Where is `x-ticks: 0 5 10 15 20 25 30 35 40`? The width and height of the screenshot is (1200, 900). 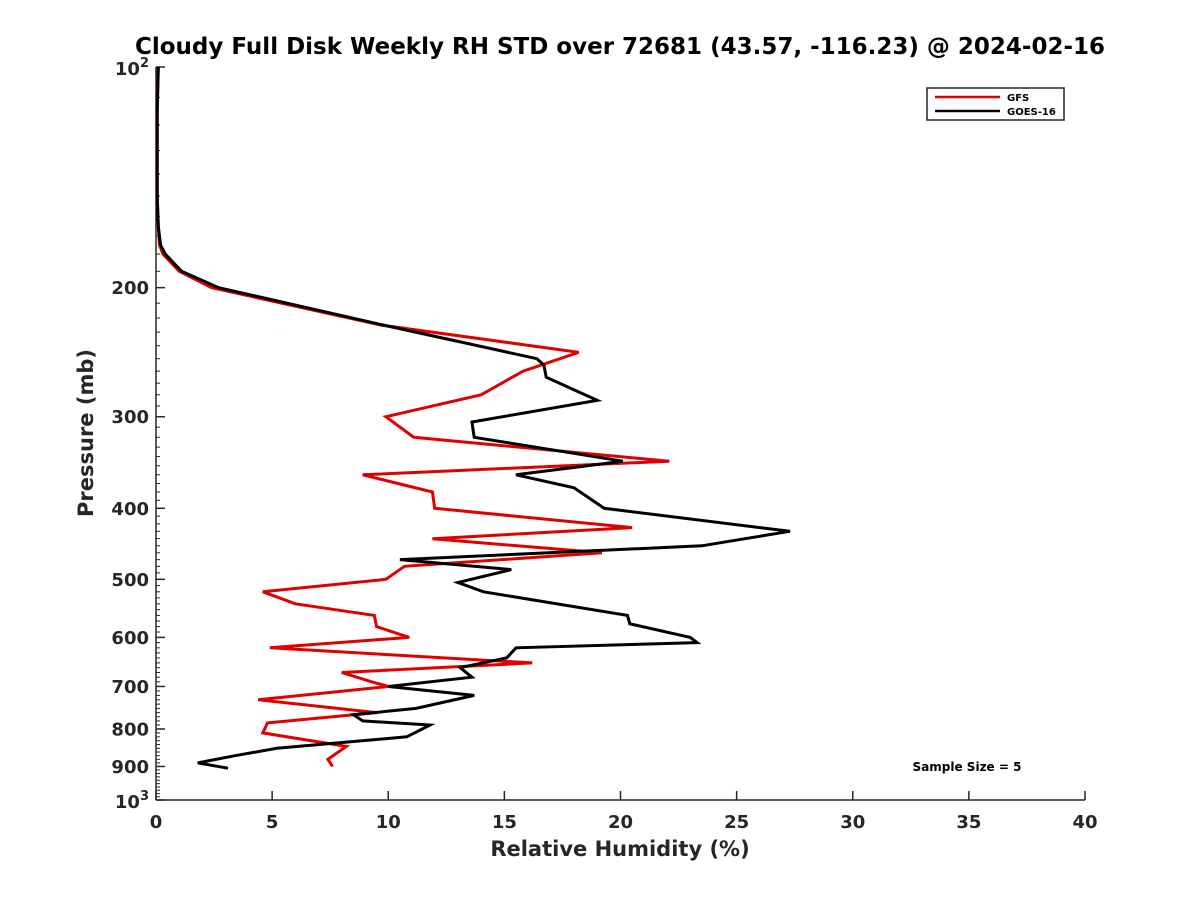 x-ticks: 0 5 10 15 20 25 30 35 40 is located at coordinates (624, 812).